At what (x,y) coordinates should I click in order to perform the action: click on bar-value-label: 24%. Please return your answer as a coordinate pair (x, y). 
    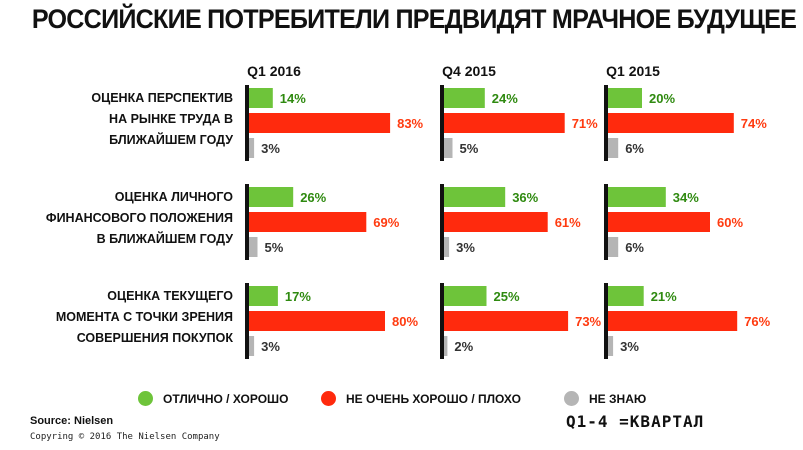
    Looking at the image, I should click on (505, 98).